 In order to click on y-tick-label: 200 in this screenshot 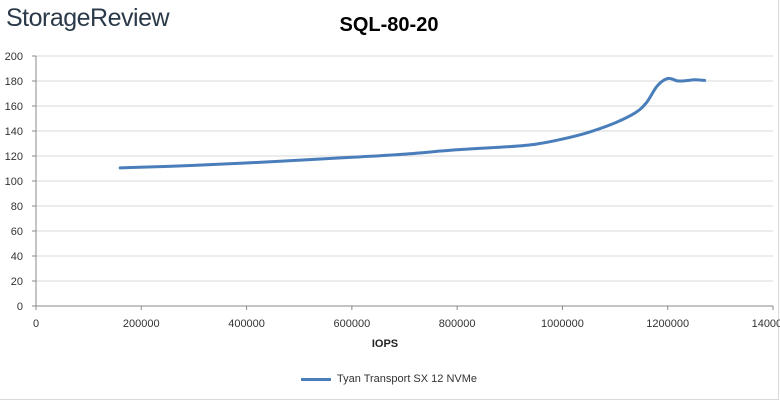, I will do `click(14, 57)`.